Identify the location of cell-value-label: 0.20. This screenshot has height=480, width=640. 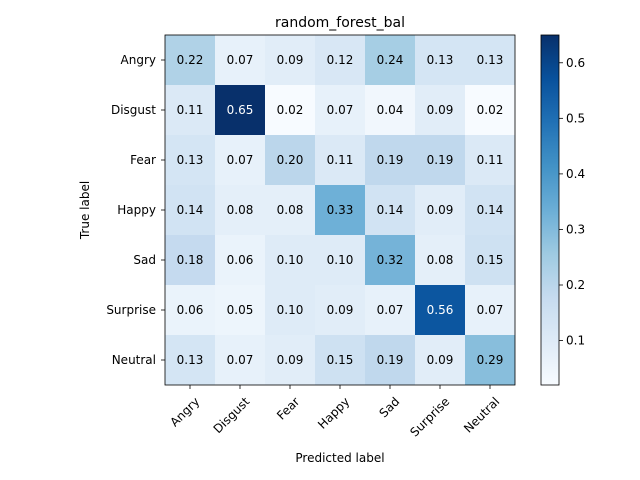
(290, 160).